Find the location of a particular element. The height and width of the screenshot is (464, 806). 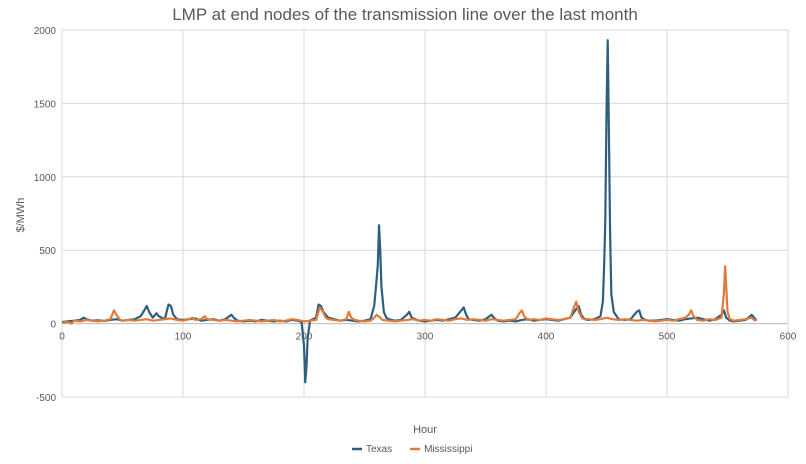

x-tick-label: 100 is located at coordinates (183, 337).